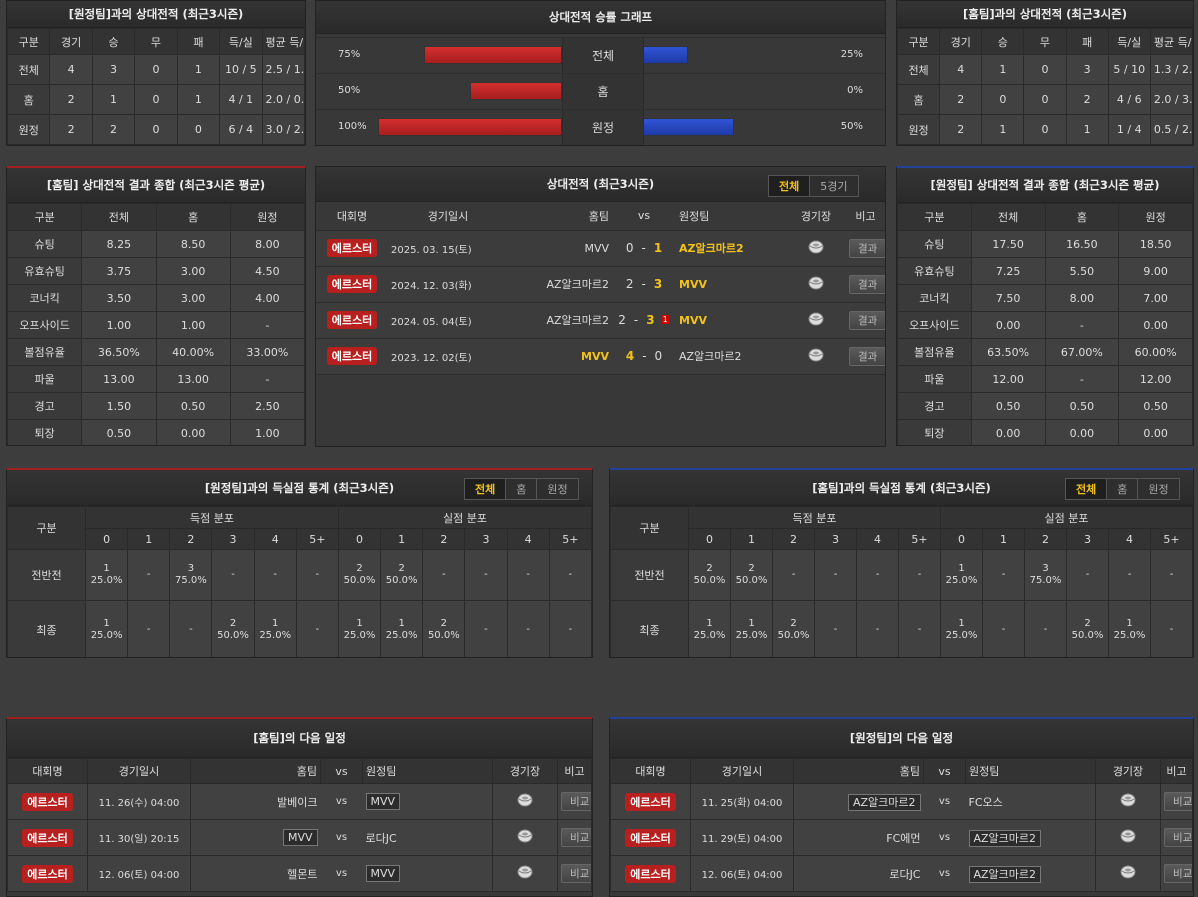  I want to click on panel-title: [원정팀] 상대전적 결과 종합 (최근3시즌 평균), so click(1045, 185).